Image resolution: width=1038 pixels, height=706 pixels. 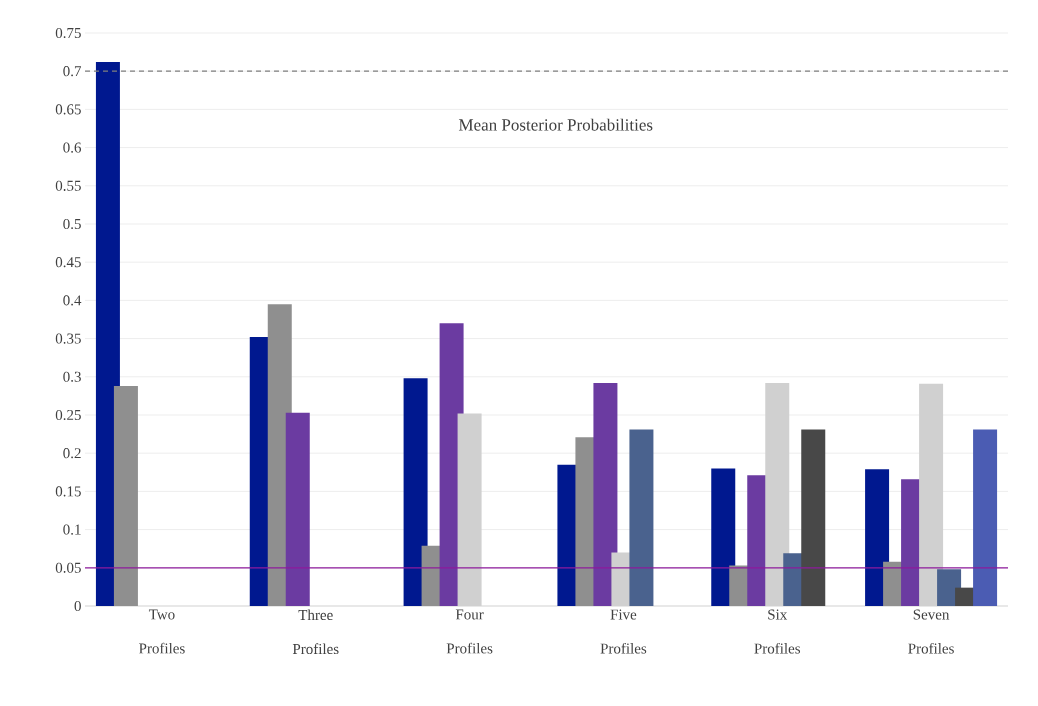 What do you see at coordinates (68, 109) in the screenshot?
I see `y-tick-label: 0.65` at bounding box center [68, 109].